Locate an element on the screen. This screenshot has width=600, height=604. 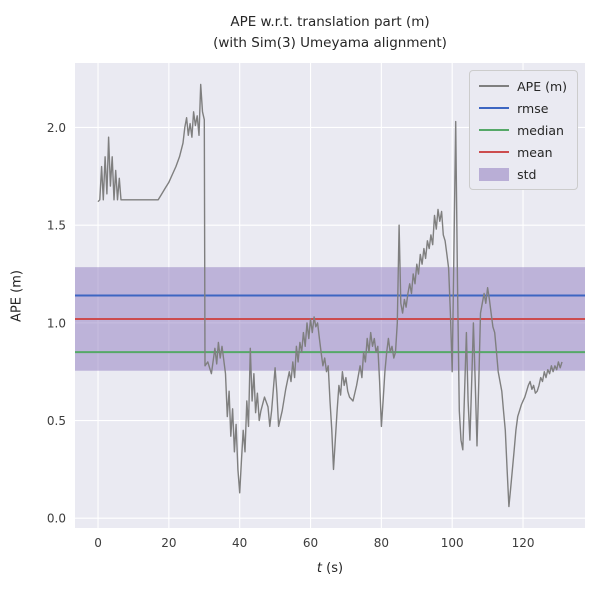
x-axis-label: t (s) is located at coordinates (330, 568).